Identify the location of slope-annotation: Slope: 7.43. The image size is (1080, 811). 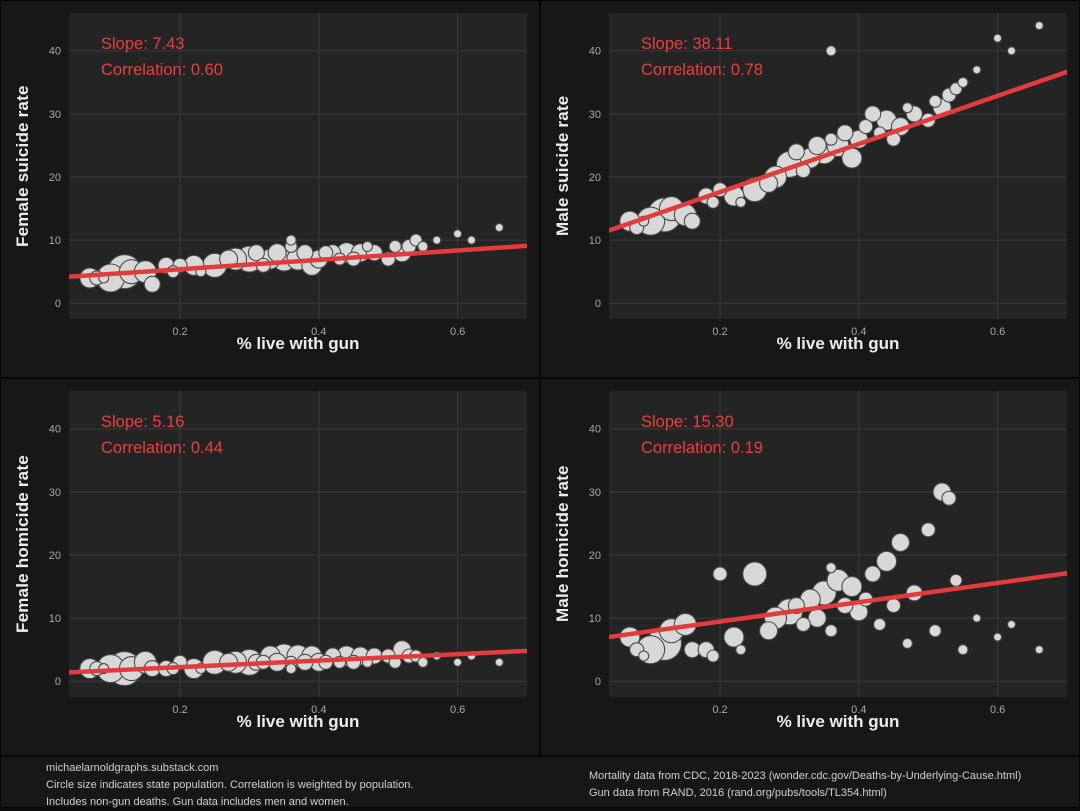
(143, 44).